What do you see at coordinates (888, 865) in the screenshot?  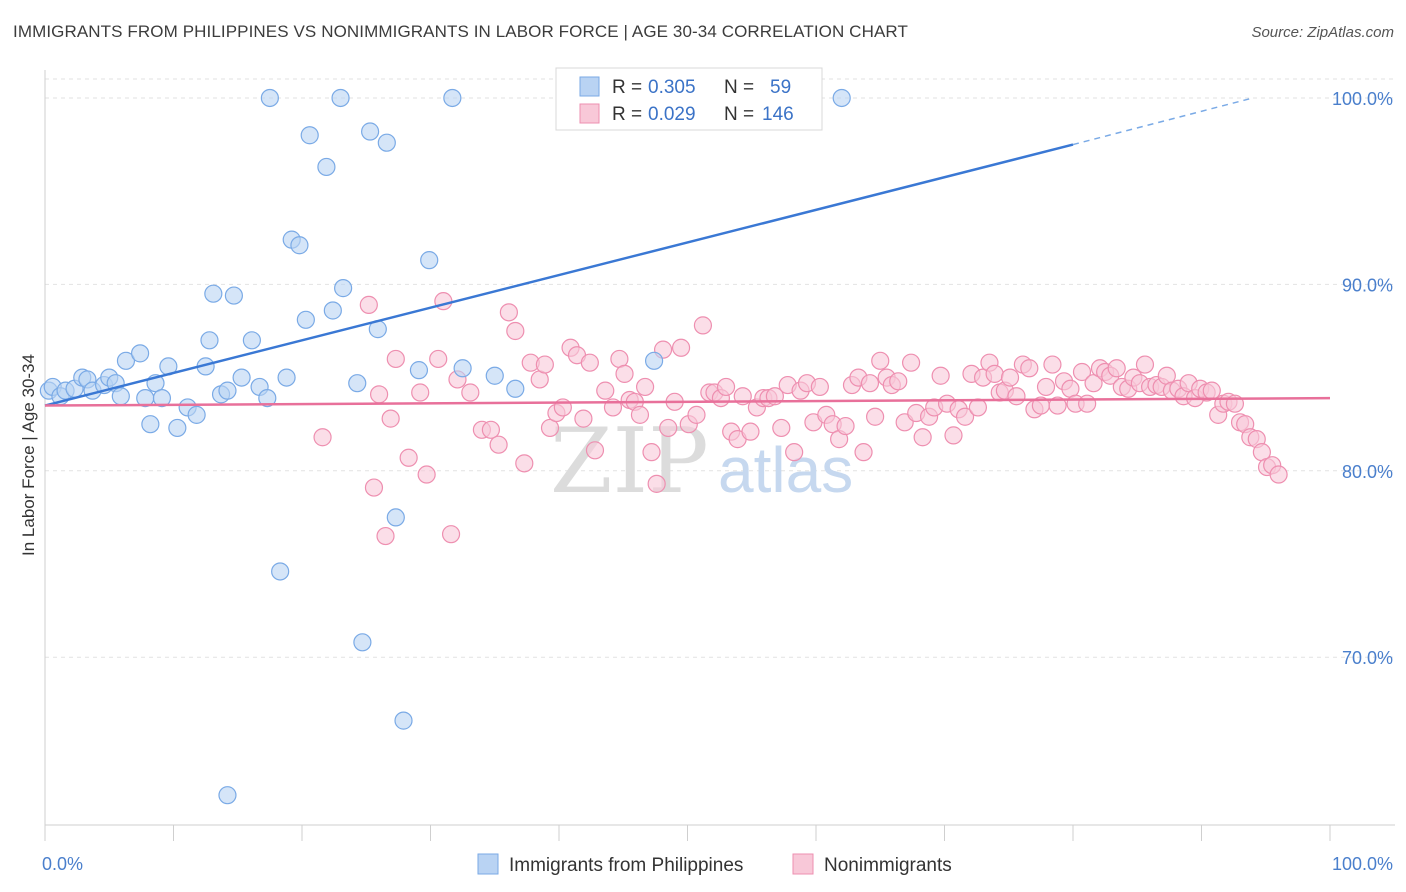 I see `legend-bottom-label-nonimmigrants: Nonimmigrants` at bounding box center [888, 865].